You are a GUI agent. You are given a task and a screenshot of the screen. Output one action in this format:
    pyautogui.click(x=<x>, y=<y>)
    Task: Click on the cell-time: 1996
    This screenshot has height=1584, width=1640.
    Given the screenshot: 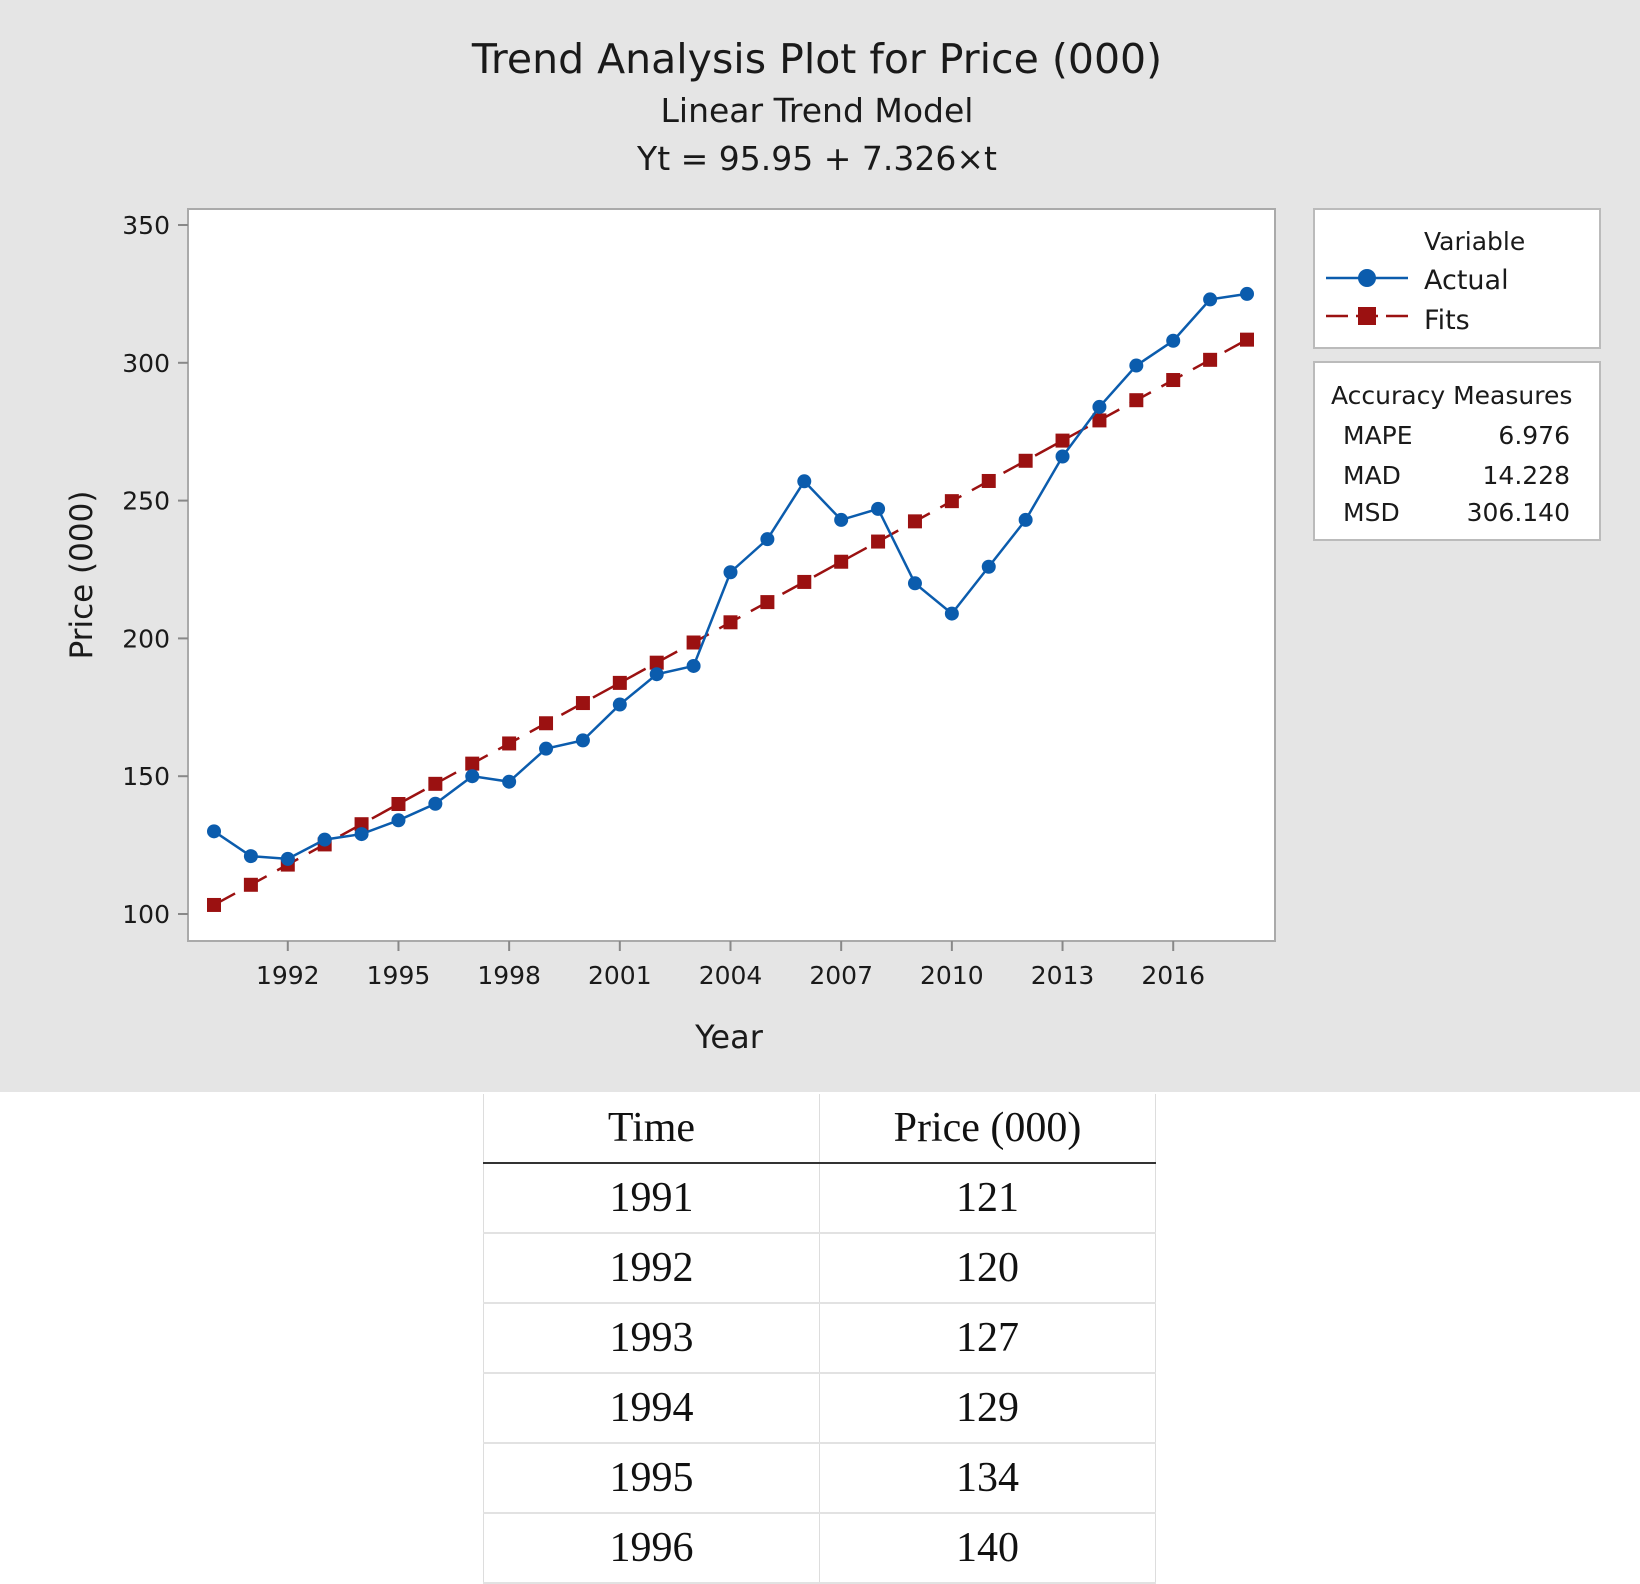 What is the action you would take?
    pyautogui.click(x=651, y=1548)
    